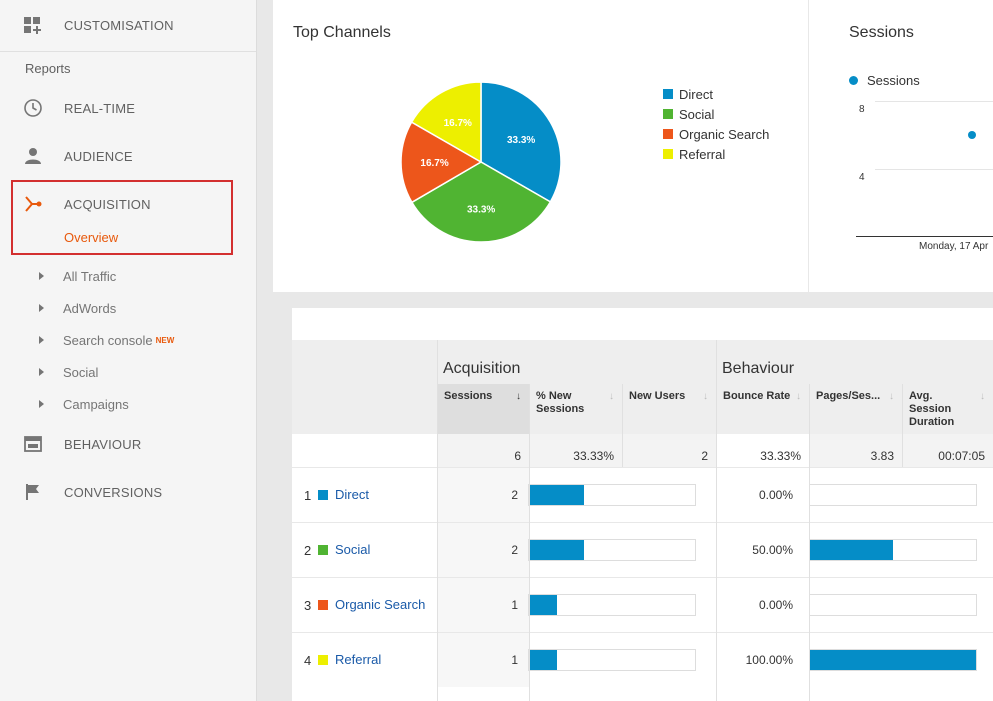  I want to click on nav-audience: AUDIENCE, so click(128, 156).